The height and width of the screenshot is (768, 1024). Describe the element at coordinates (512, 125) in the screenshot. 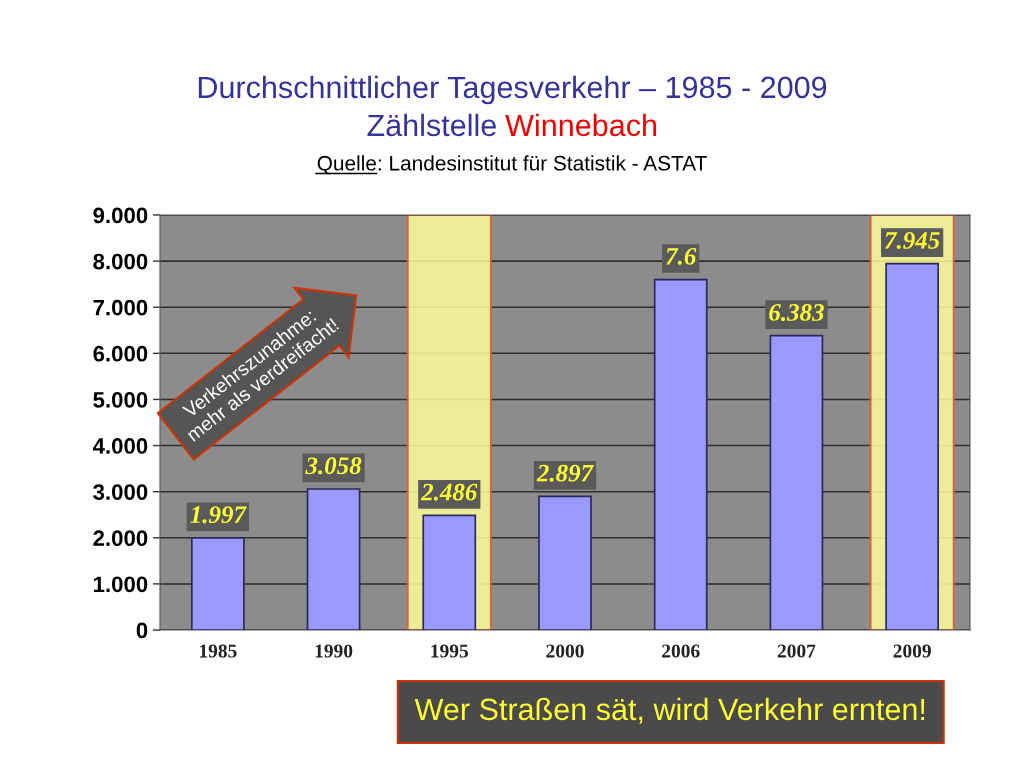

I see `chart-subtitle: Zählstelle Winnebach` at that location.